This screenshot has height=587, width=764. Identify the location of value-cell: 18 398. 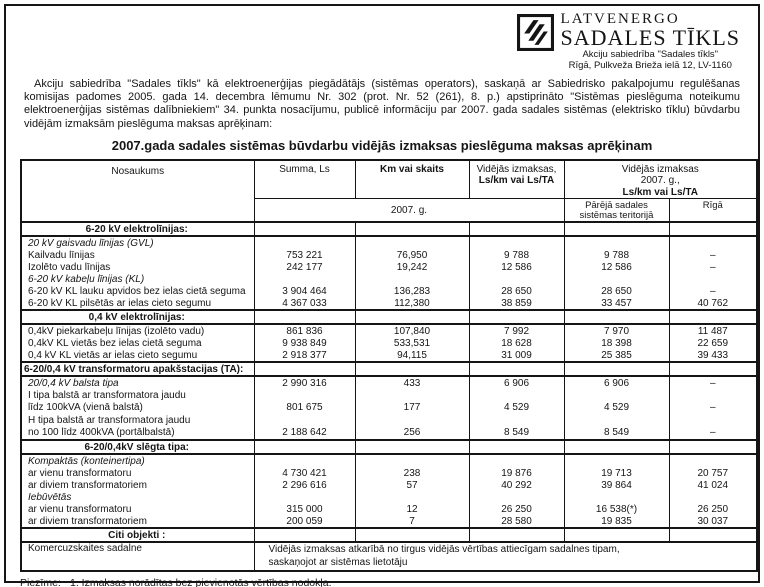
(616, 343).